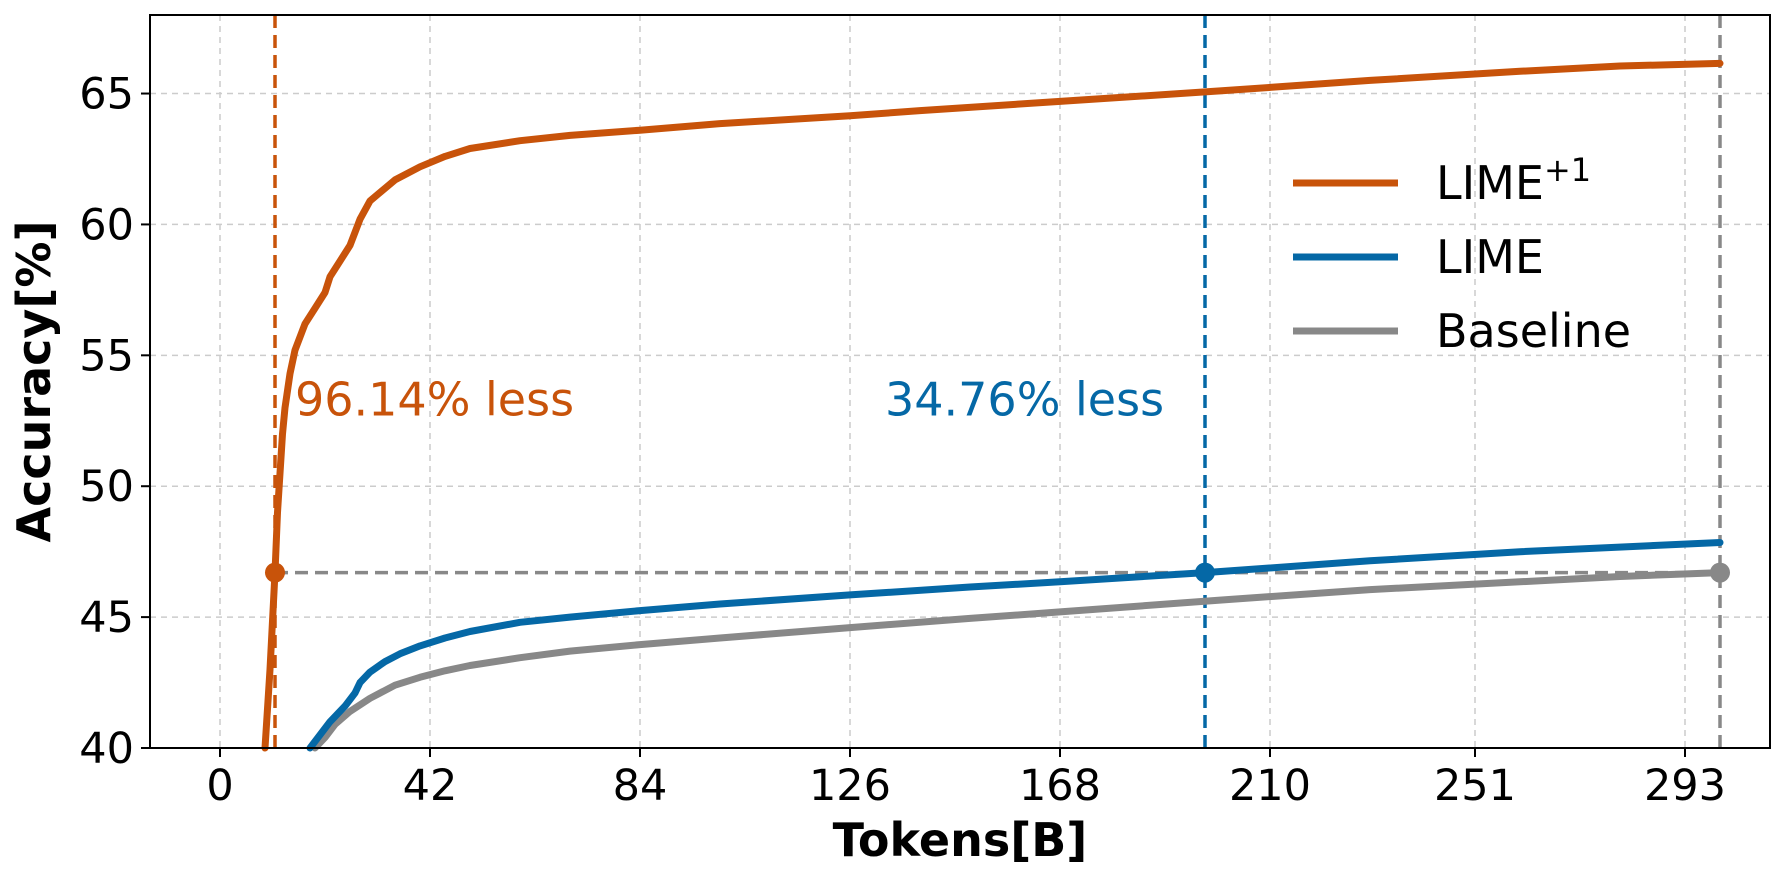  Describe the element at coordinates (34, 382) in the screenshot. I see `y-axis-title: Accuracy[%]` at that location.